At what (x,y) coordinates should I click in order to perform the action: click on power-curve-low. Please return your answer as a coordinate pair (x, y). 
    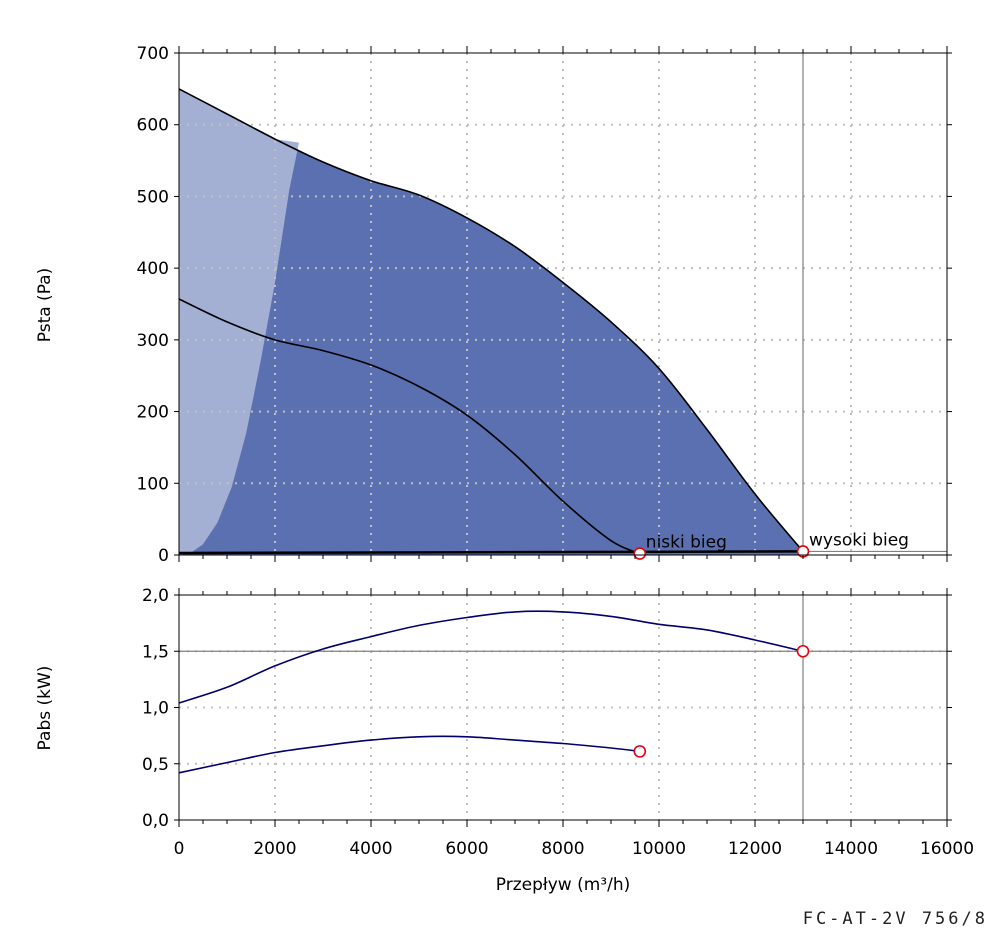
    Looking at the image, I should click on (409, 754).